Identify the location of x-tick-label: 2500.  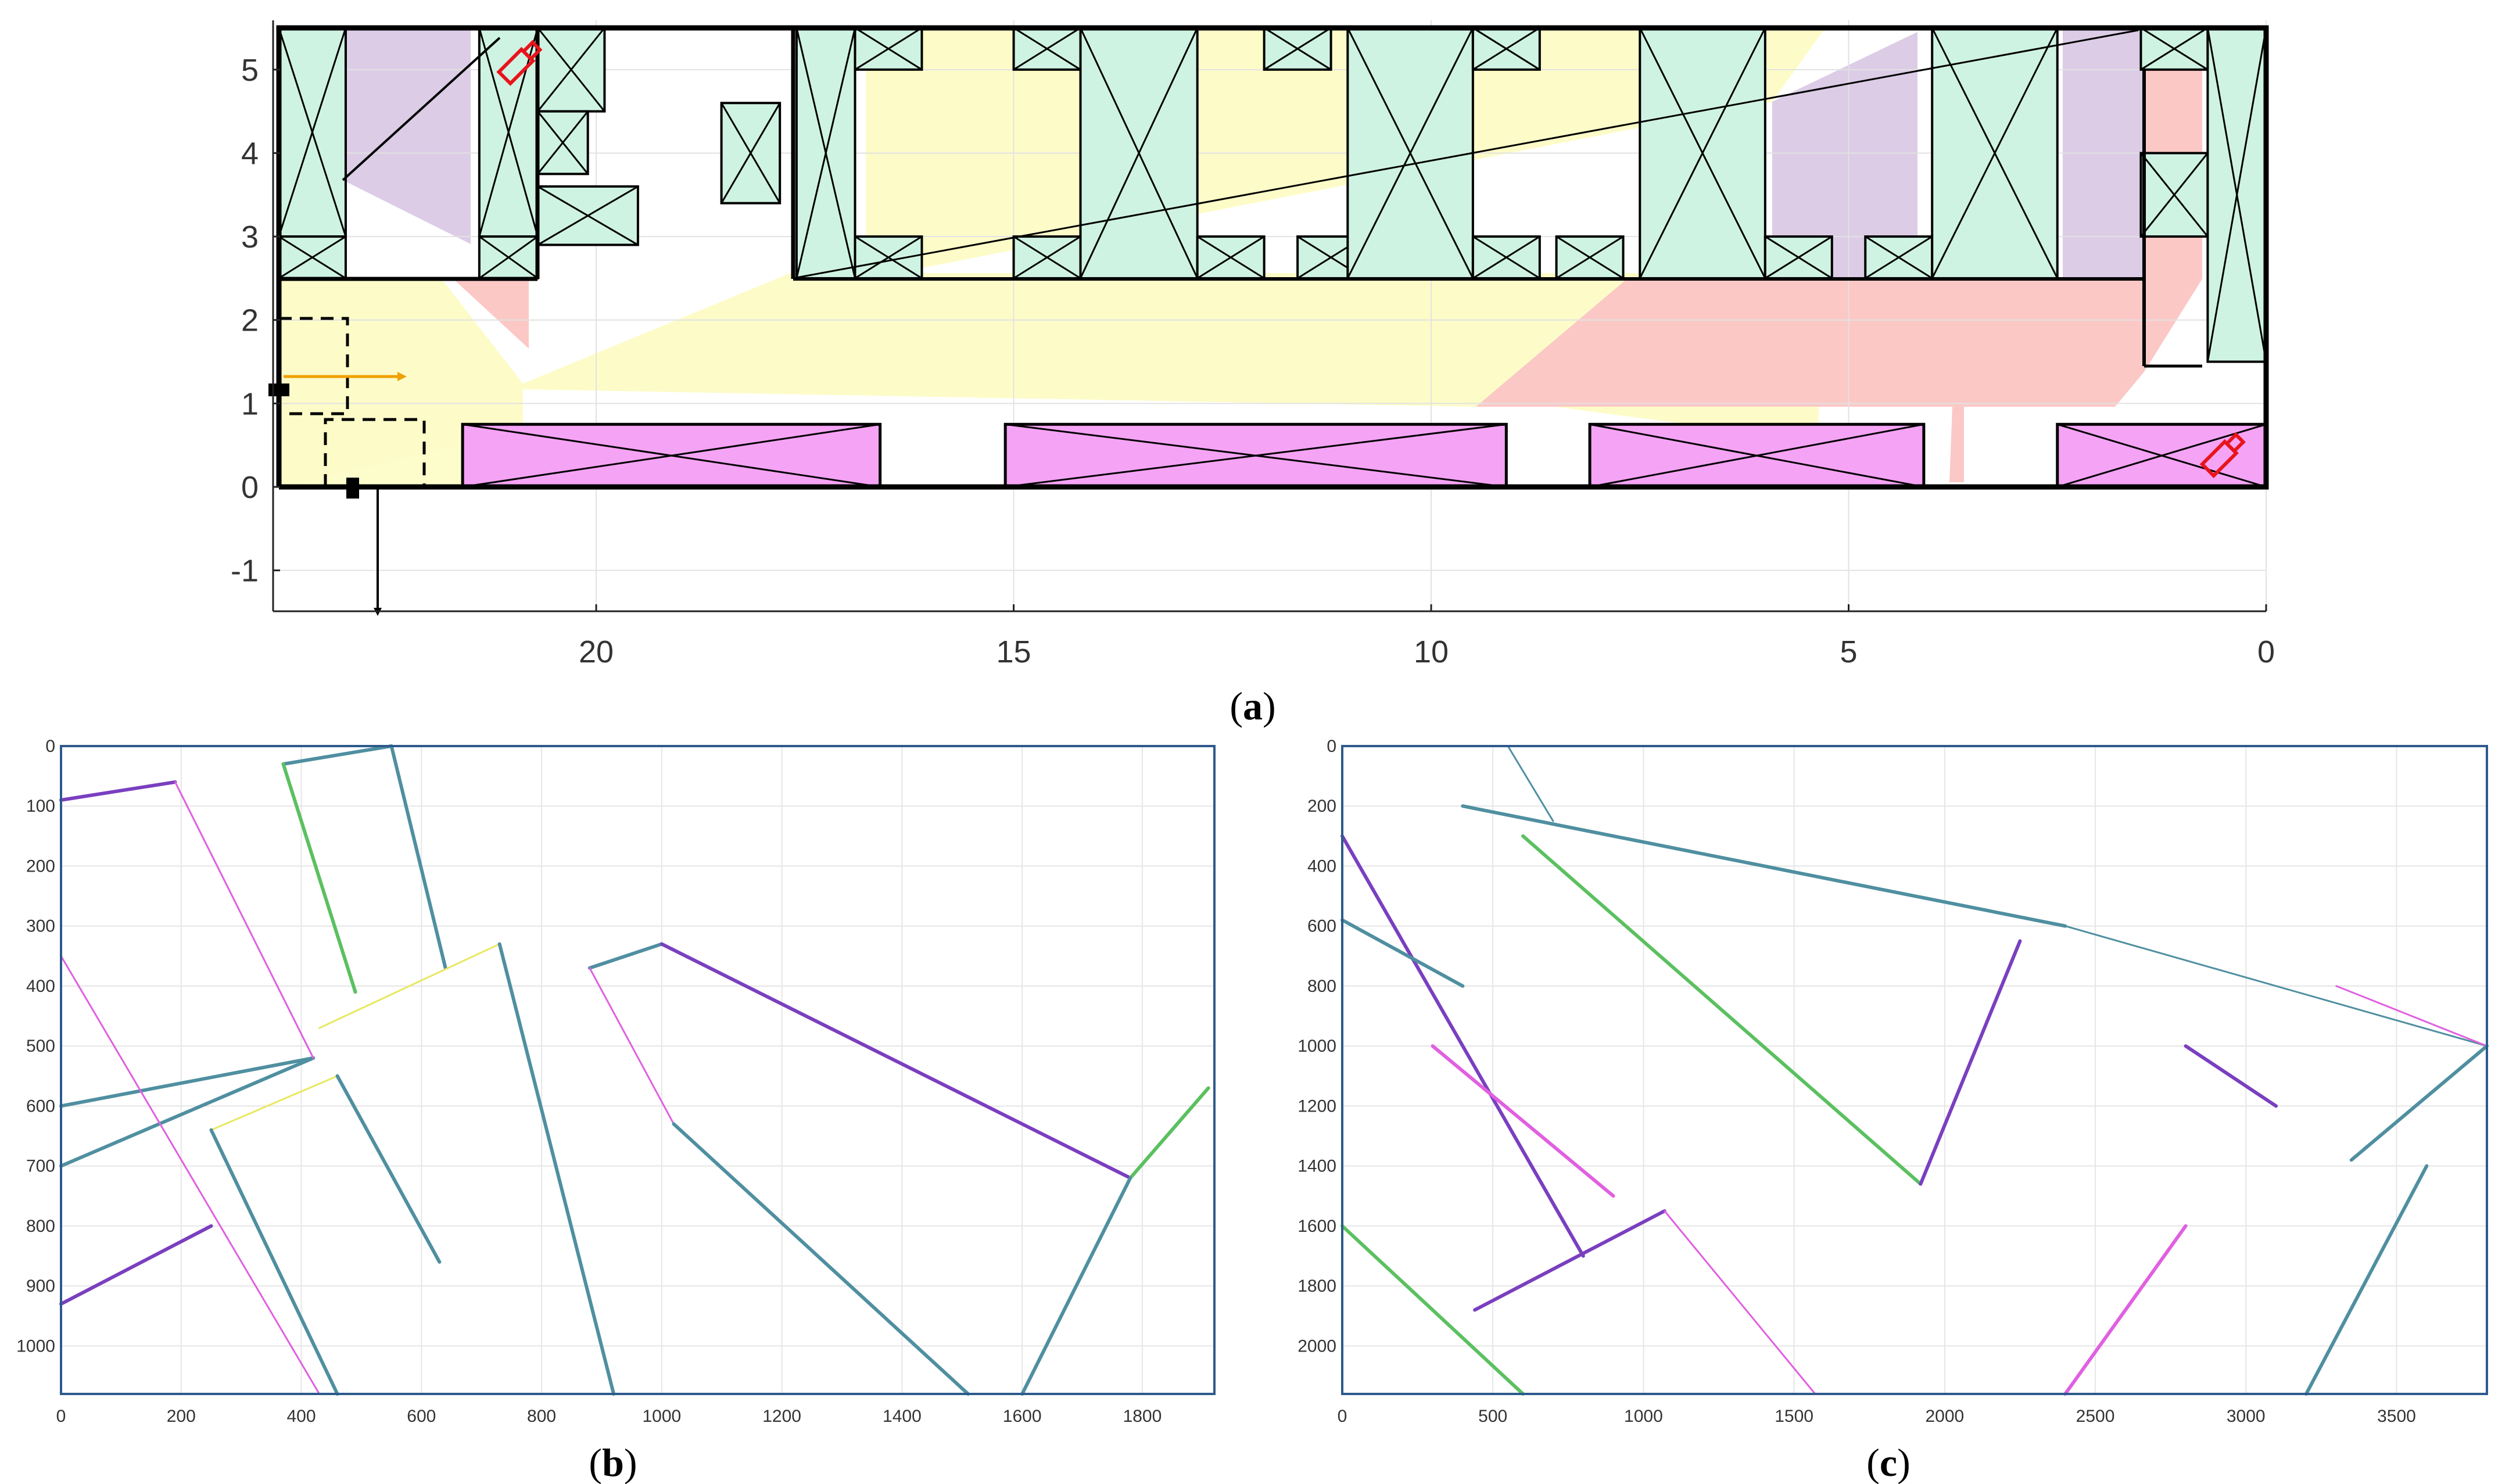
(2095, 1416).